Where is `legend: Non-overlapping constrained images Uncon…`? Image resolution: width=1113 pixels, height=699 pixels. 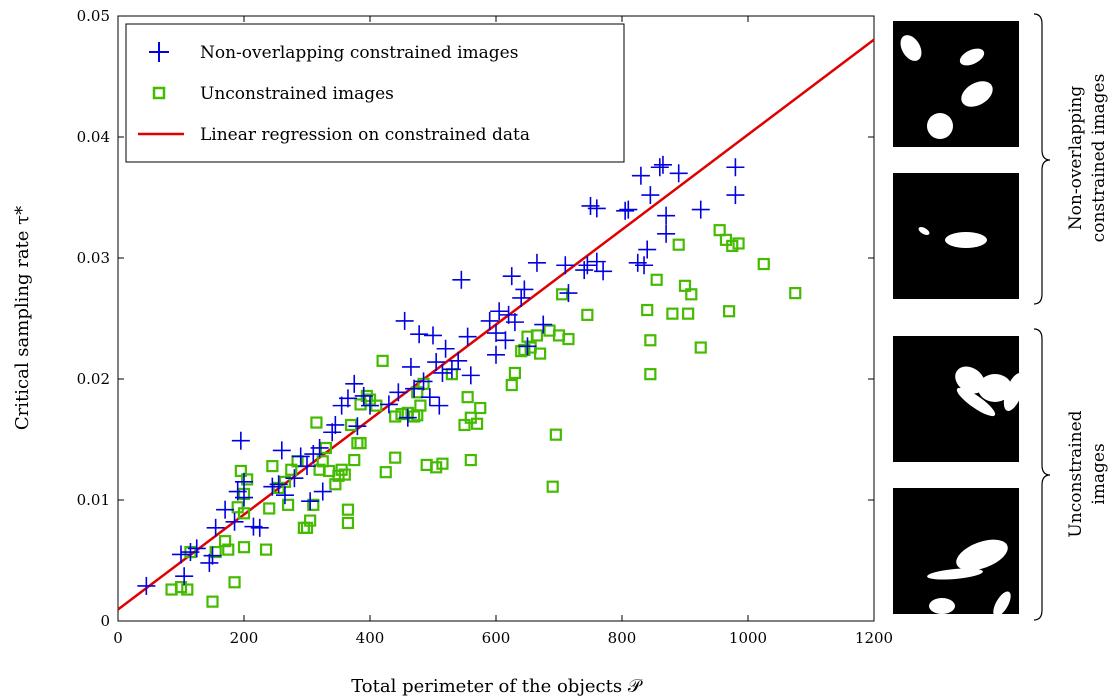 legend: Non-overlapping constrained images Uncon… is located at coordinates (375, 93).